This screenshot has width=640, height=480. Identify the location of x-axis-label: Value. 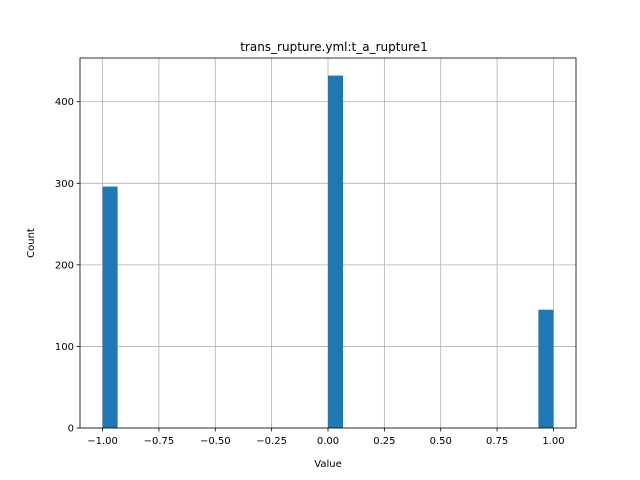
(327, 464).